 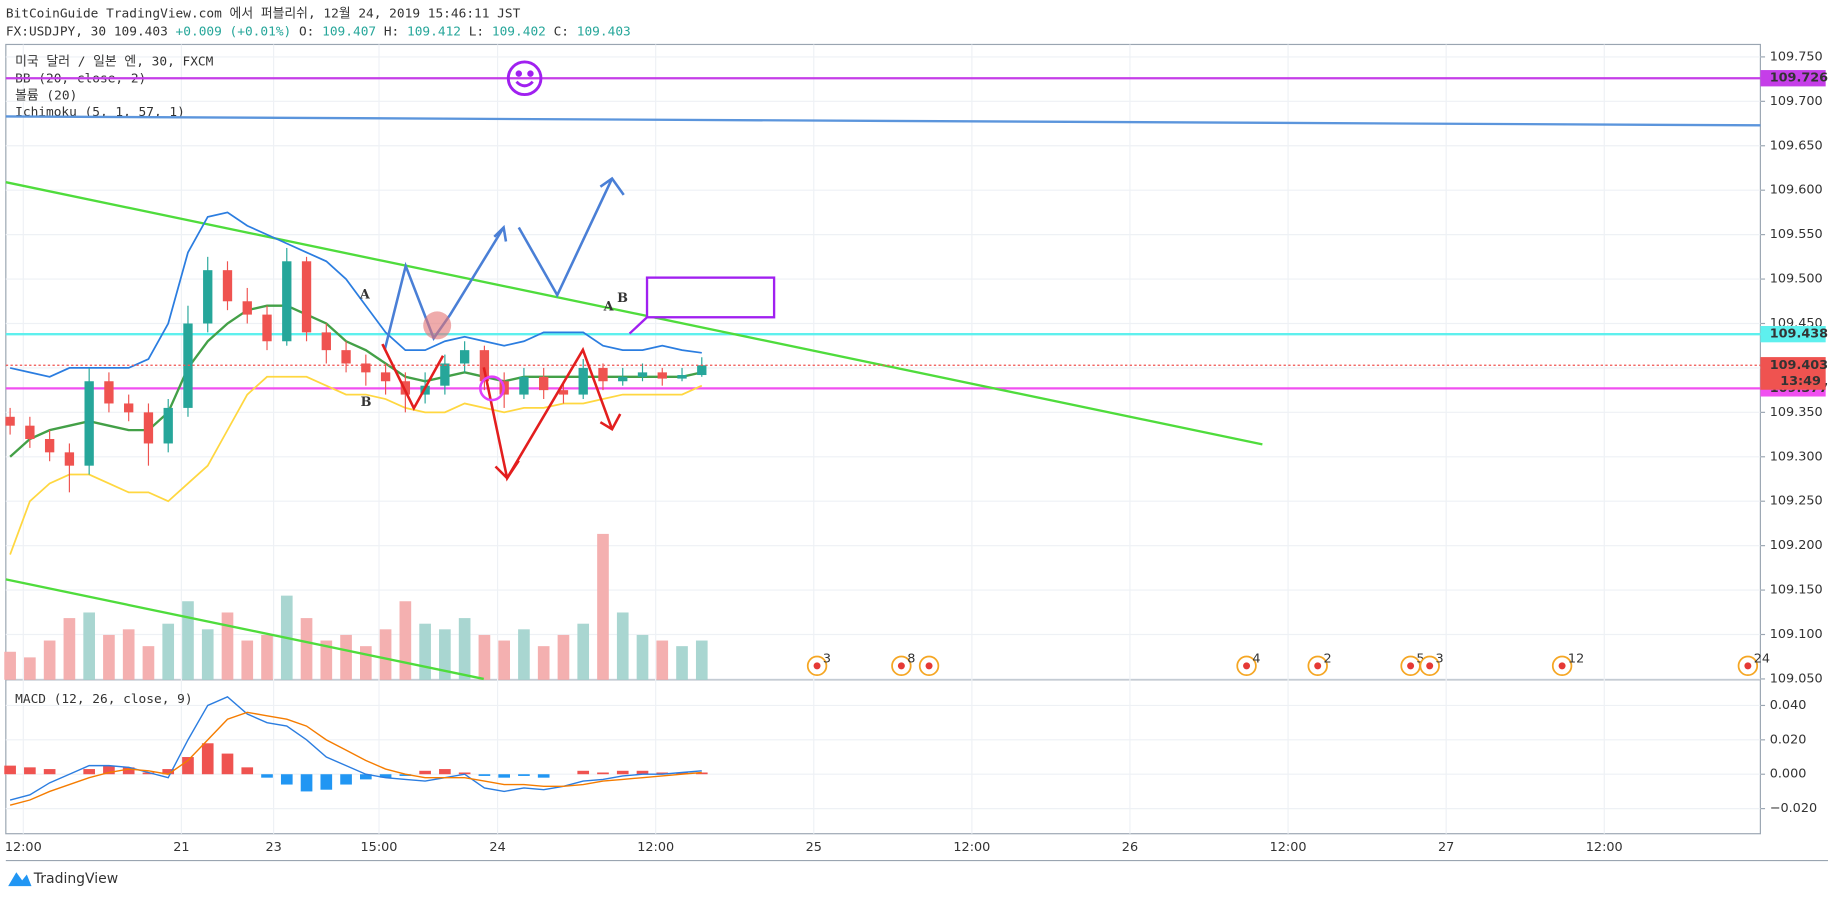 I want to click on change: +0.009 (+0.01%), so click(x=237, y=31).